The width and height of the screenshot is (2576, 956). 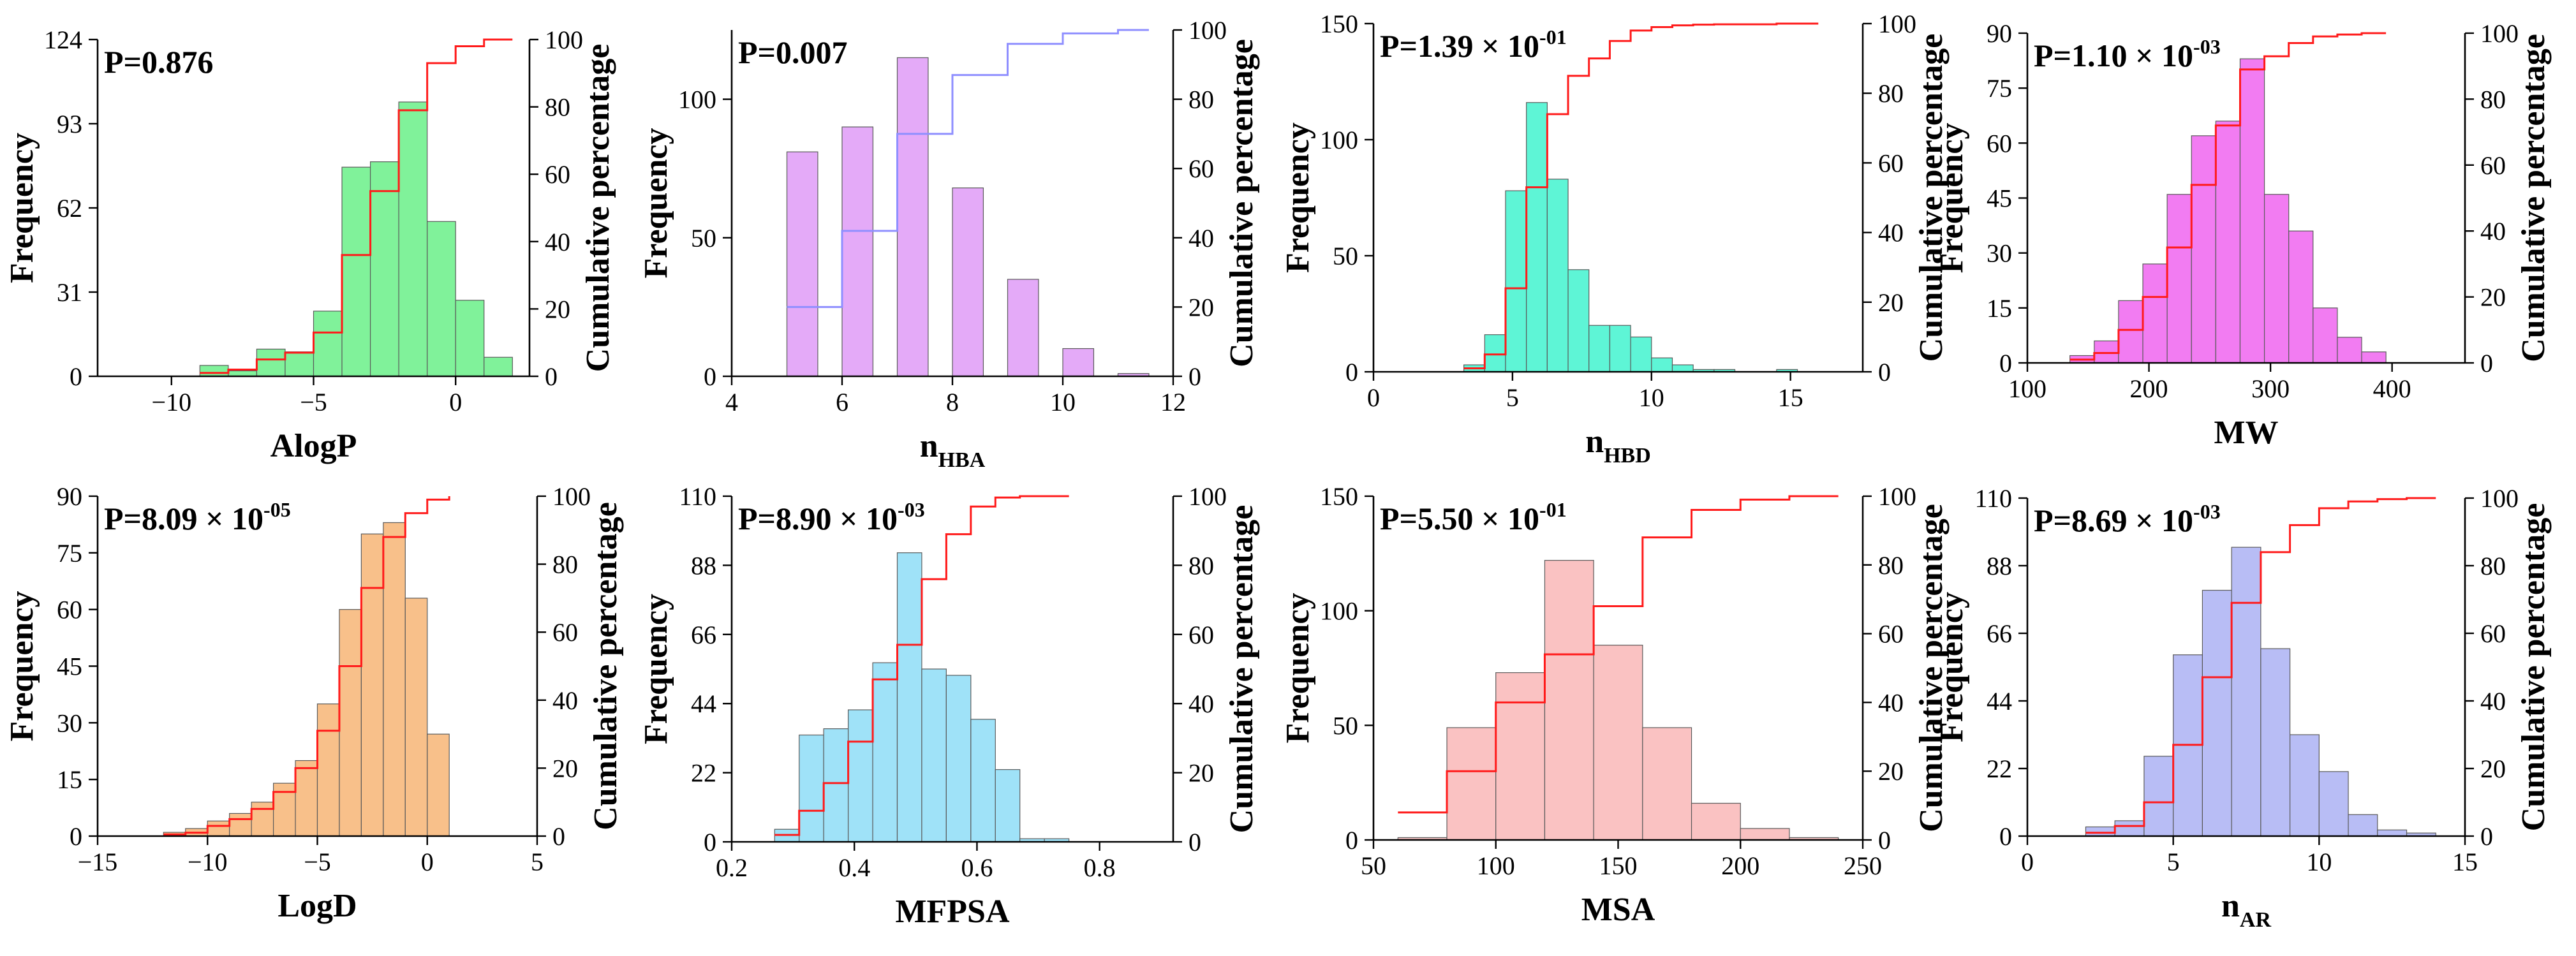 What do you see at coordinates (793, 52) in the screenshot?
I see `p-value-label: P=0.007` at bounding box center [793, 52].